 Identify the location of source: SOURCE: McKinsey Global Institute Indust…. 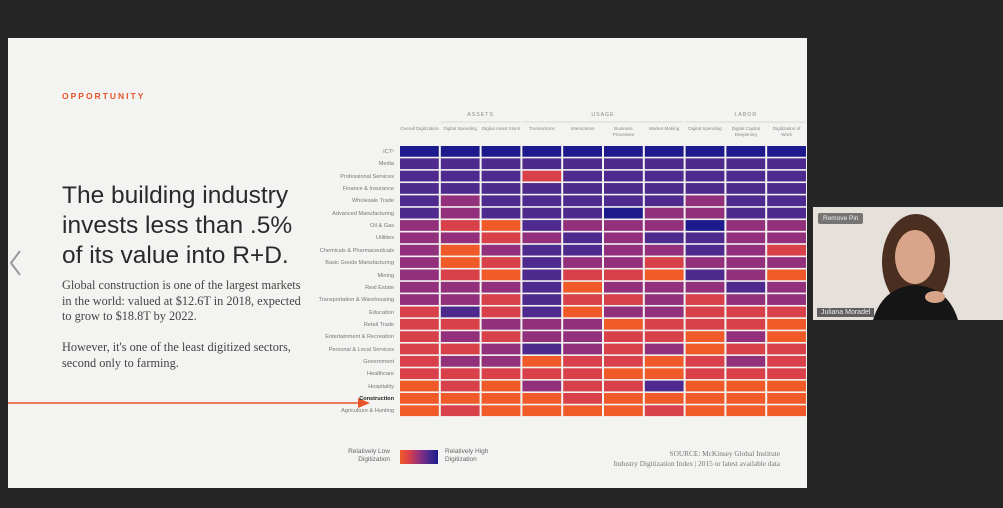
(654, 459).